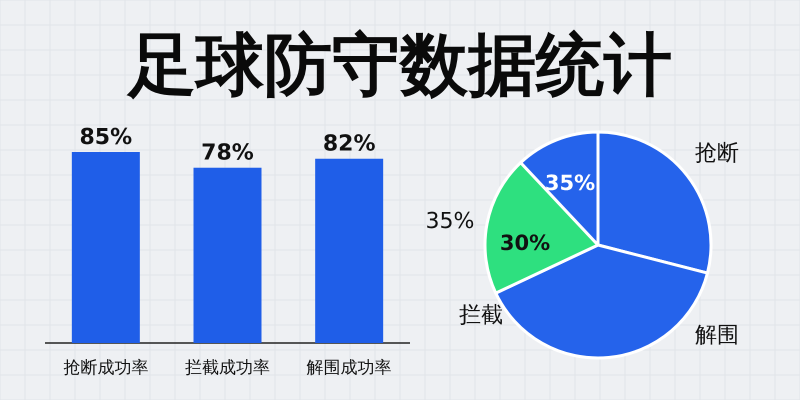 This screenshot has height=400, width=800. What do you see at coordinates (717, 153) in the screenshot?
I see `slice-label: 抢断` at bounding box center [717, 153].